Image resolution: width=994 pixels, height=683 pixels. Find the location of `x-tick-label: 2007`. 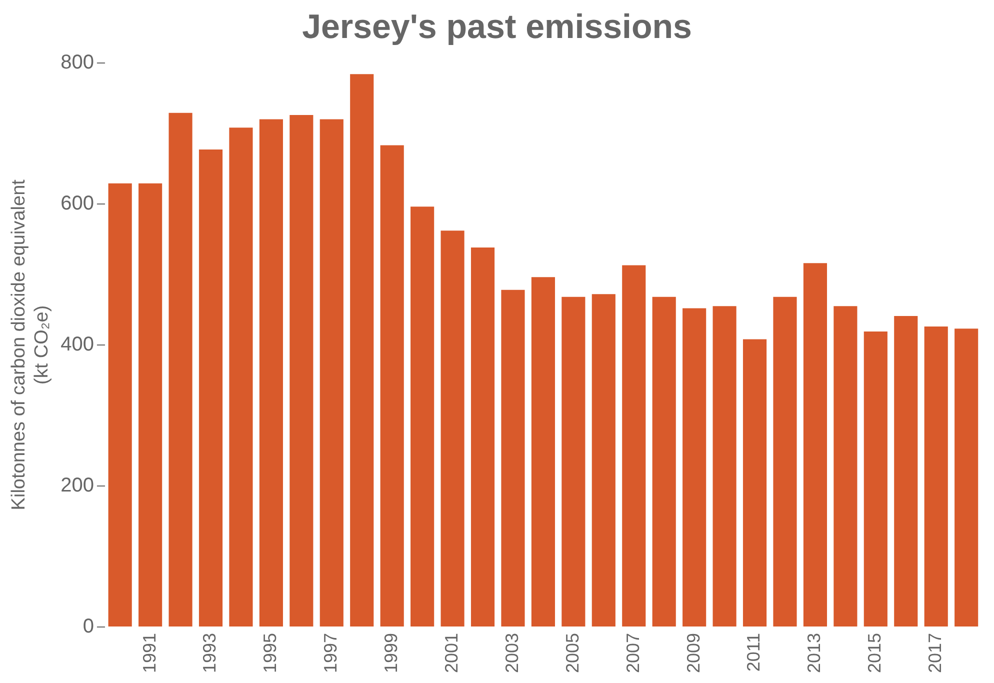

x-tick-label: 2007 is located at coordinates (632, 653).